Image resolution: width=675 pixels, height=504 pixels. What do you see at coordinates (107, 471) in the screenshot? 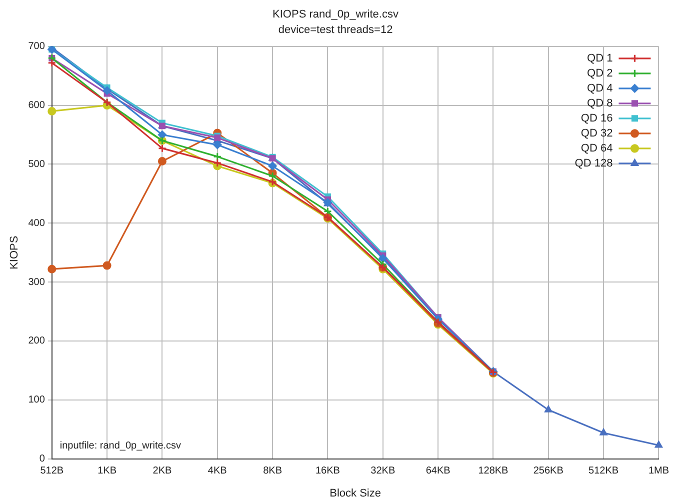
I see `x-tick-label: 1KB` at bounding box center [107, 471].